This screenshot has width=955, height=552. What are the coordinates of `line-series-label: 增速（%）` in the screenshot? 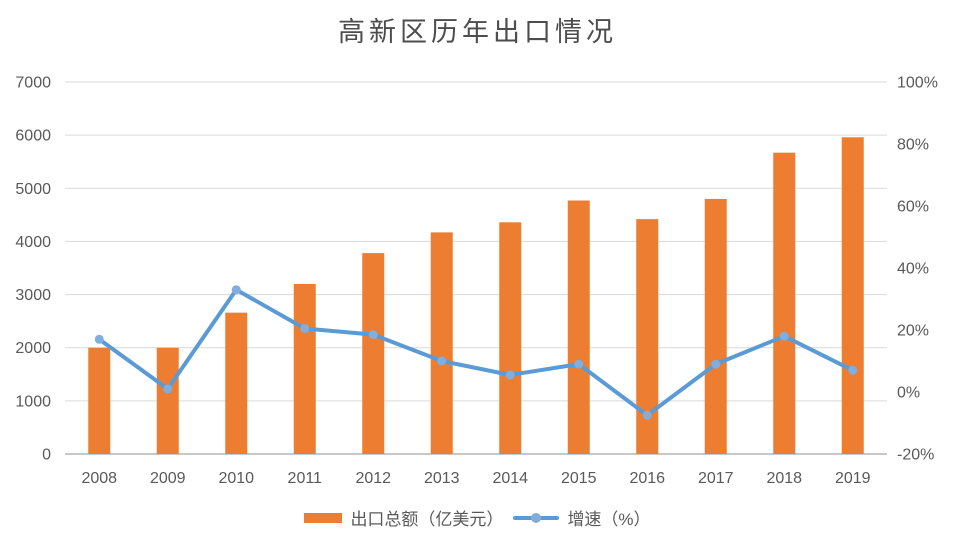 It's located at (609, 519).